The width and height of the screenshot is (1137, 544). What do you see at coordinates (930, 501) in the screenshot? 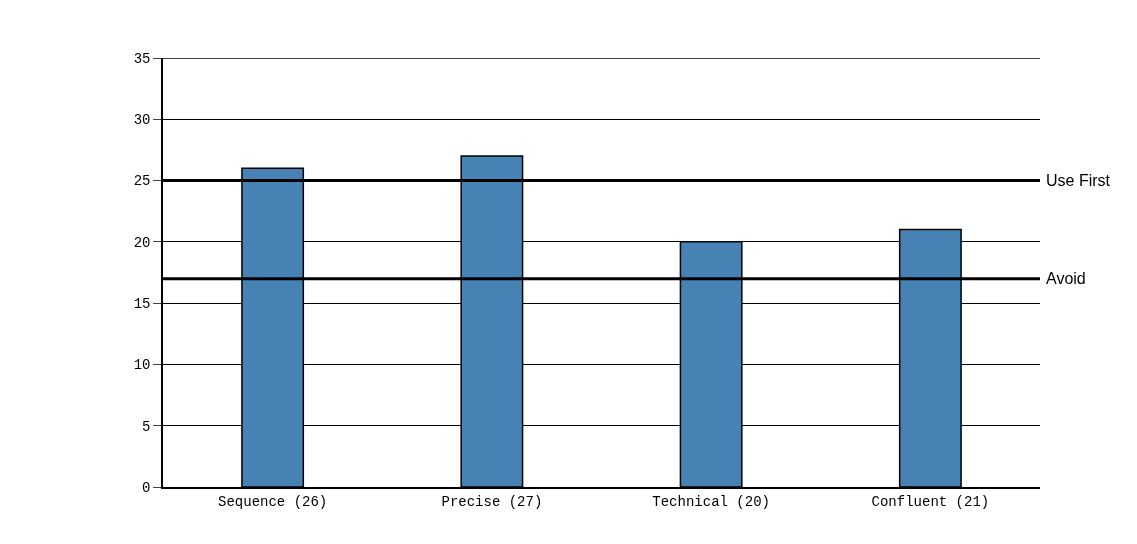
I see `x-tick-label: Confluent (21)` at bounding box center [930, 501].